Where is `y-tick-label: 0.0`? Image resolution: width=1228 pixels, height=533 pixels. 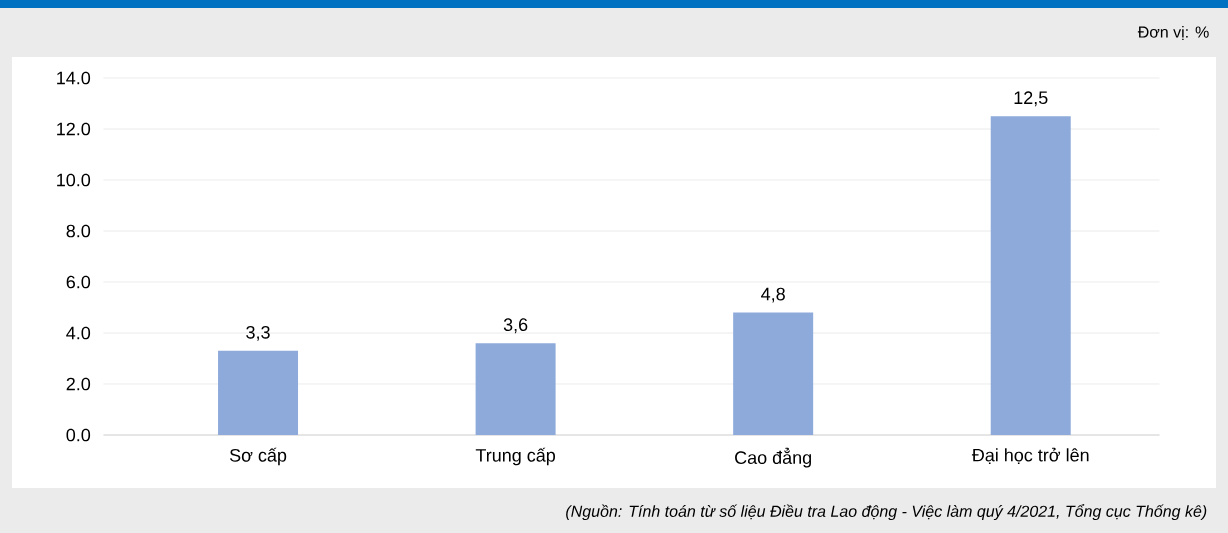 y-tick-label: 0.0 is located at coordinates (78, 435).